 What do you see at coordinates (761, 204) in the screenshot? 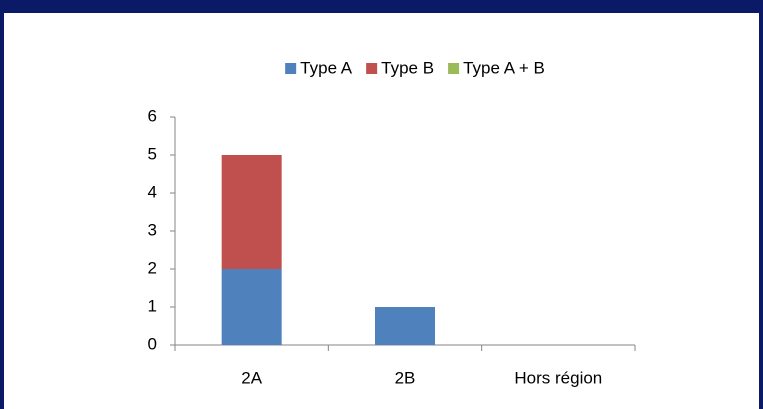
I see `right-border` at bounding box center [761, 204].